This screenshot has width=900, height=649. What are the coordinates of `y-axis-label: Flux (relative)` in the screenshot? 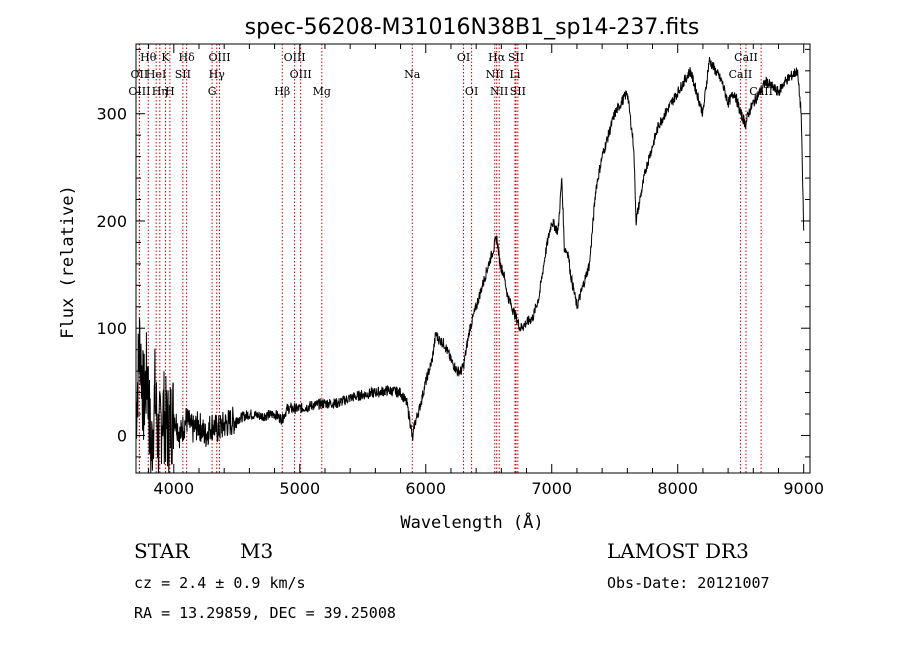 It's located at (68, 262).